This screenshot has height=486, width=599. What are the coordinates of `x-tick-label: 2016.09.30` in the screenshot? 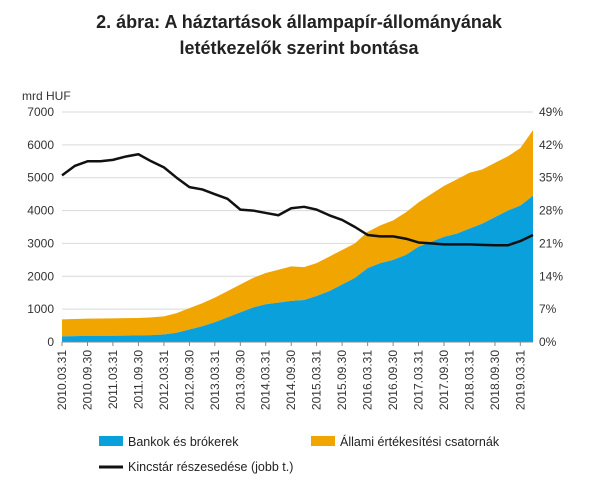 It's located at (393, 380).